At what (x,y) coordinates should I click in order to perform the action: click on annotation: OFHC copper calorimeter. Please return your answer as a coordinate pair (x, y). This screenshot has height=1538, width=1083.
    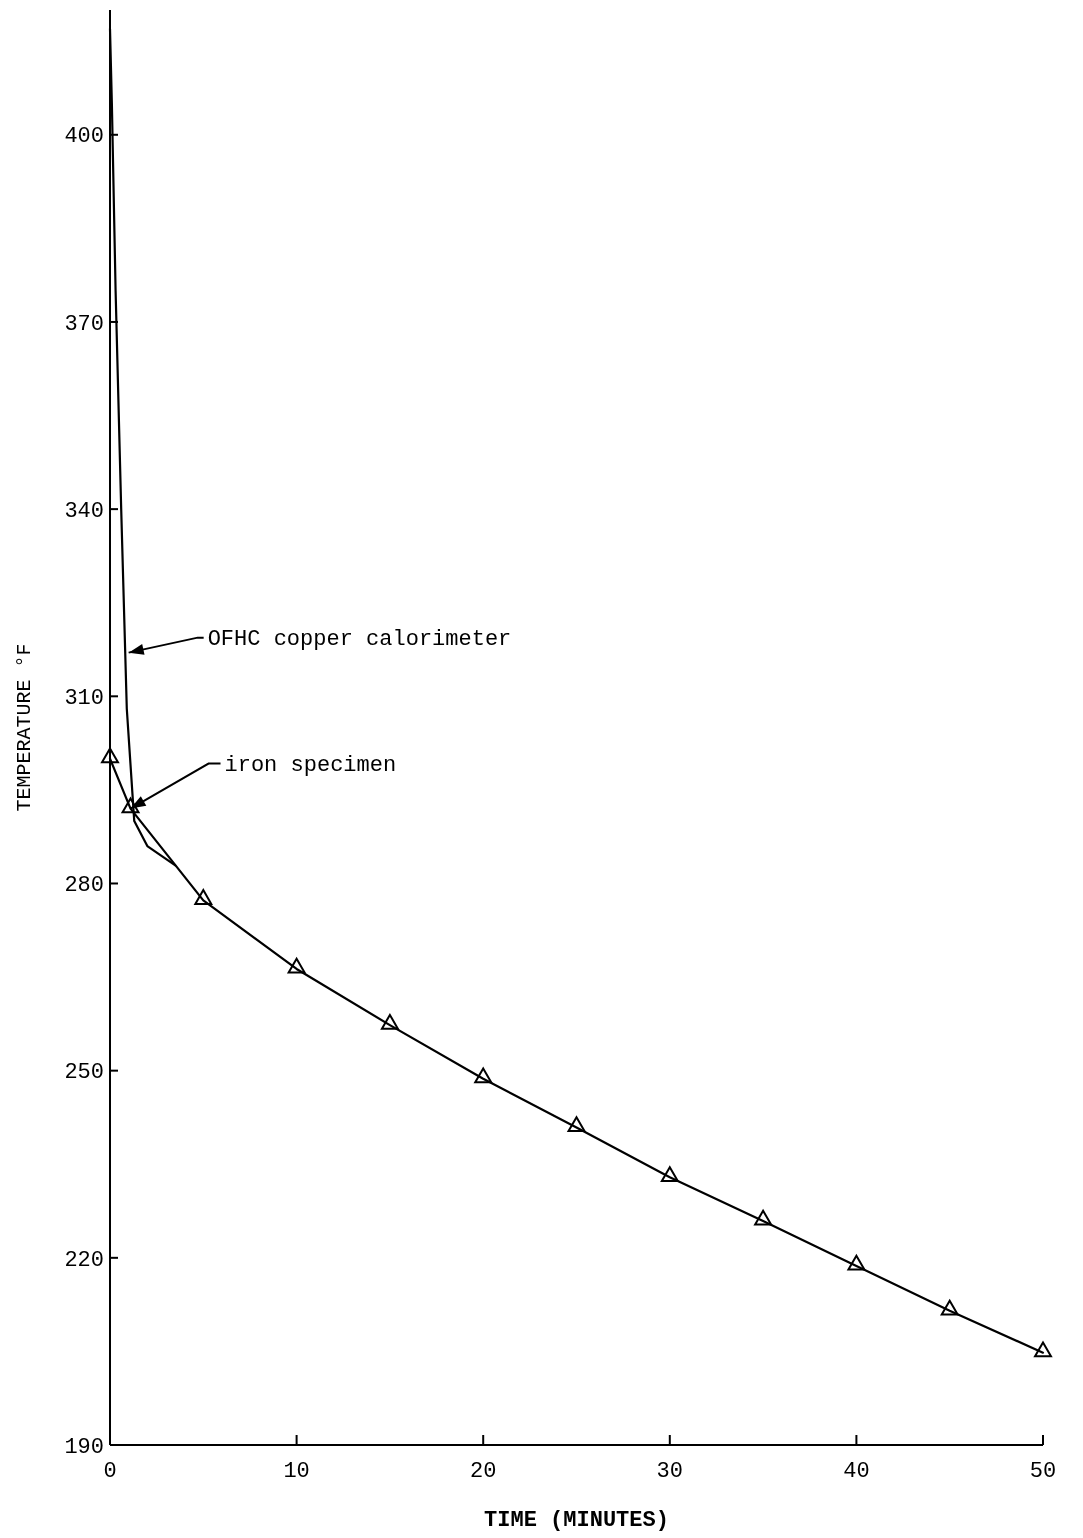
    Looking at the image, I should click on (359, 640).